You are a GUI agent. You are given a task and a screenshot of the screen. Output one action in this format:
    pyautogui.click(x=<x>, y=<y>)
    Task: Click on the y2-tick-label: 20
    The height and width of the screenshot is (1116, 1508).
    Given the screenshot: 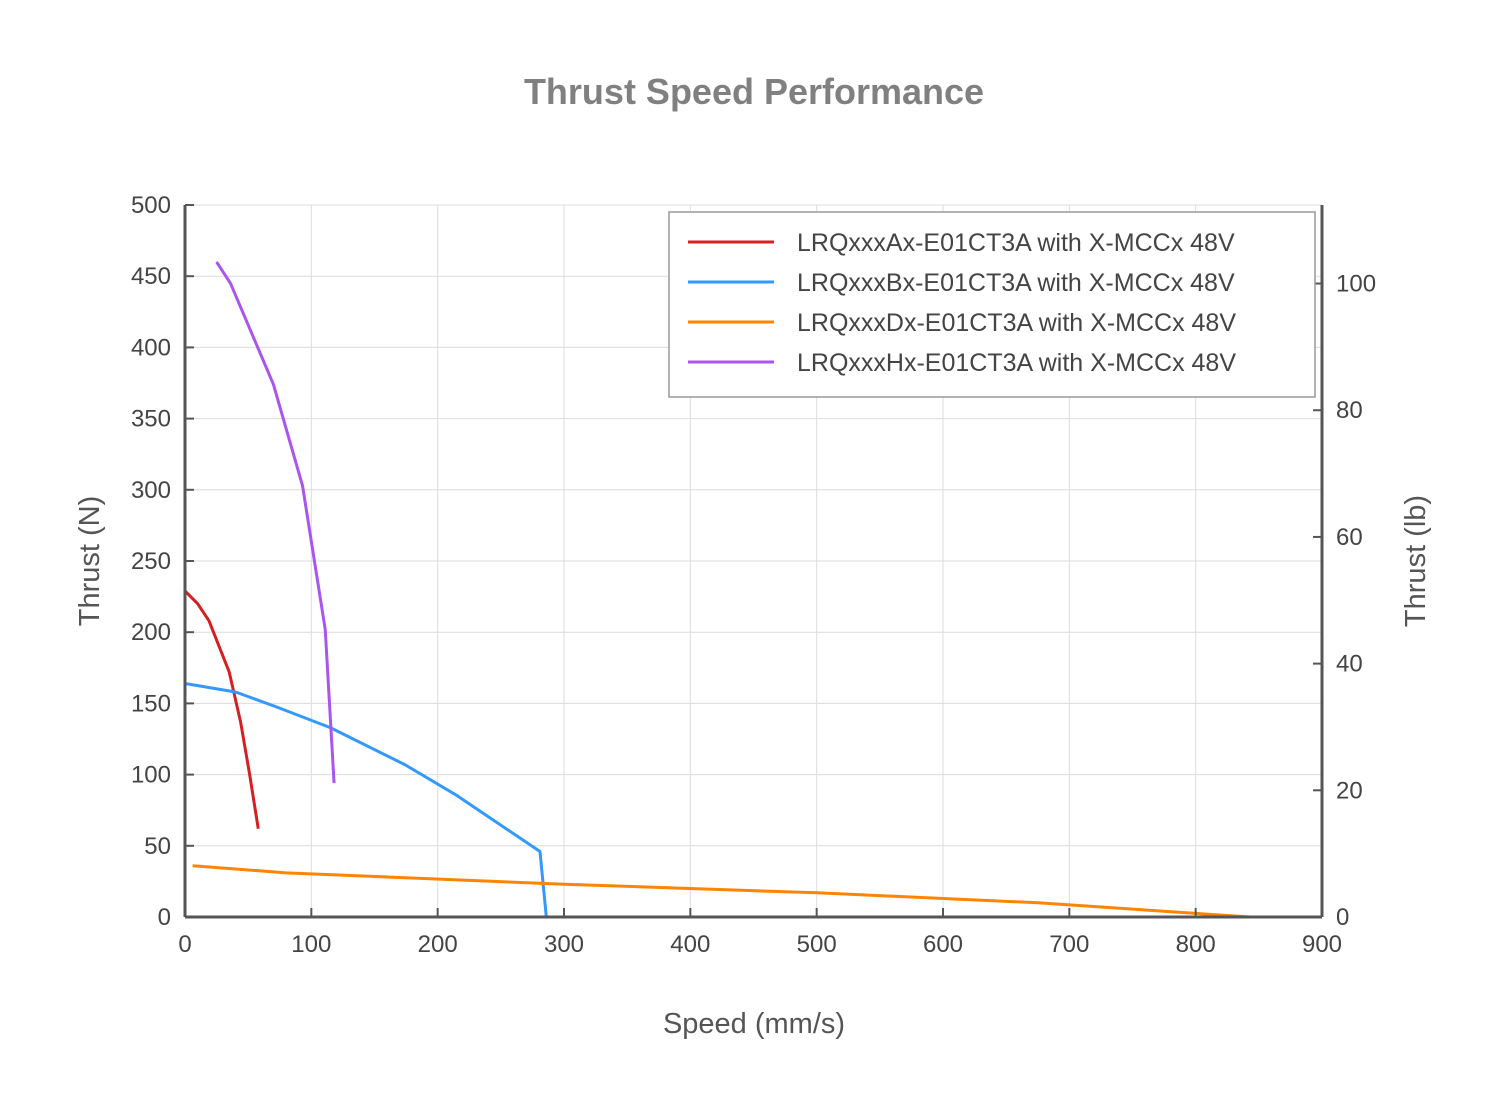 What is the action you would take?
    pyautogui.click(x=1349, y=790)
    